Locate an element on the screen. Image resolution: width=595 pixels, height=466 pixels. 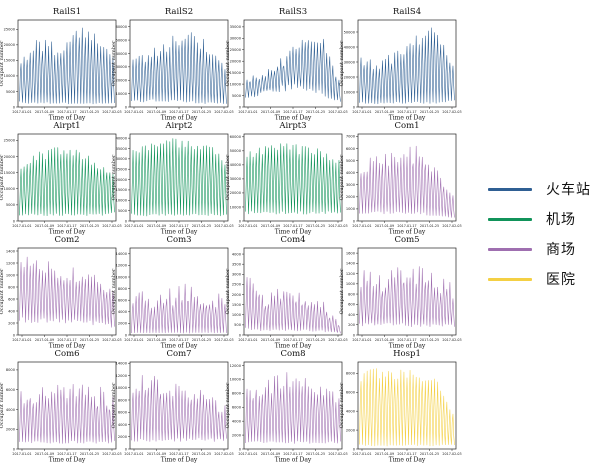
subplot-title: Airpt2 is located at coordinates (178, 126).